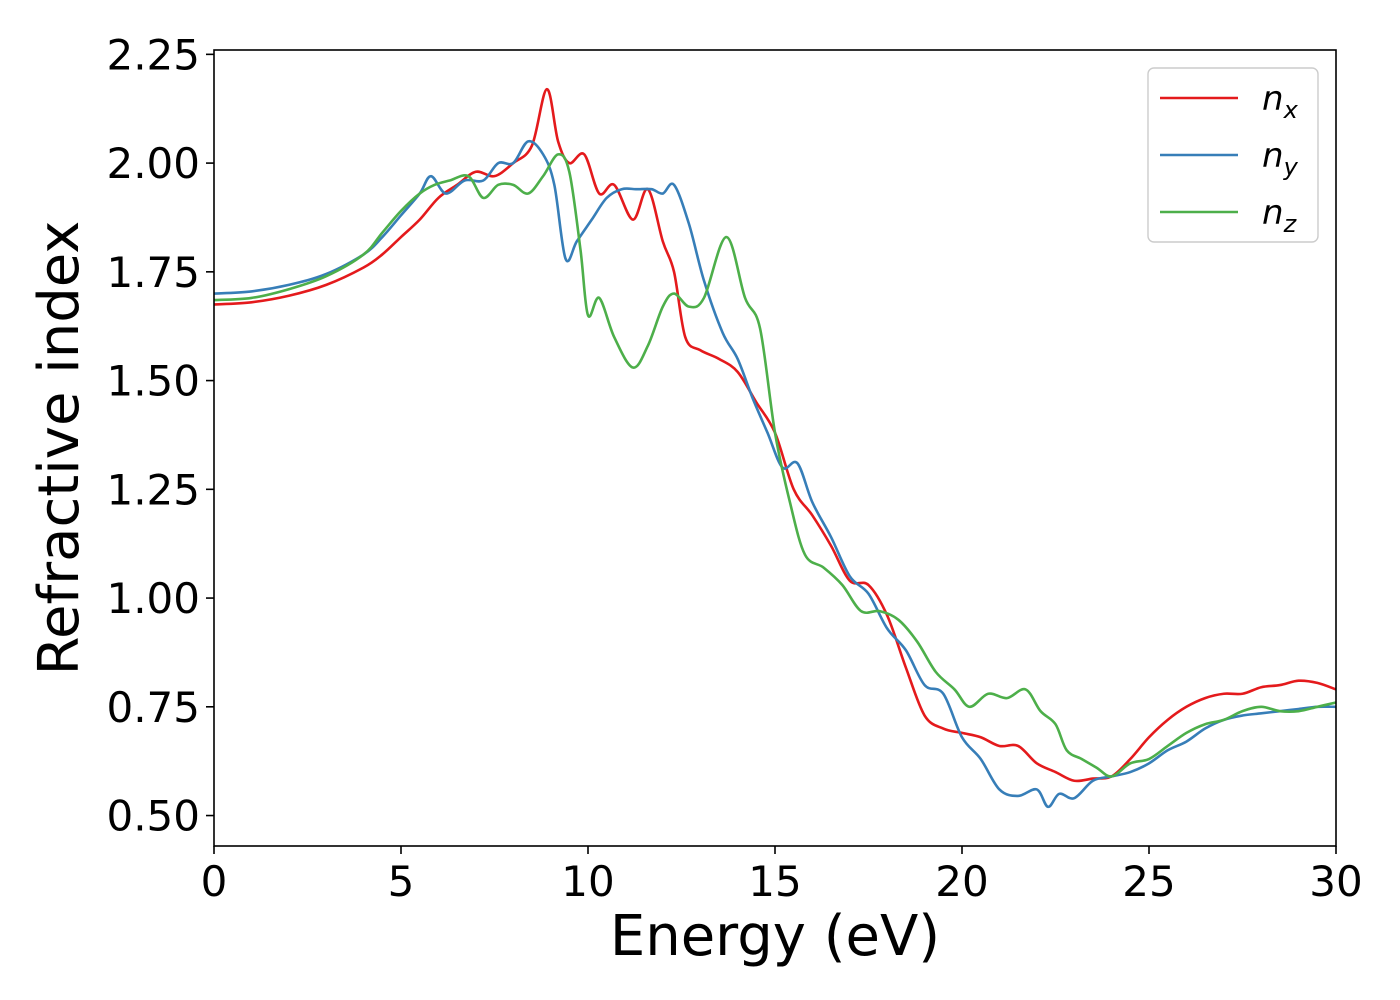 The height and width of the screenshot is (1000, 1400). Describe the element at coordinates (401, 881) in the screenshot. I see `x-tick-label: 5` at that location.